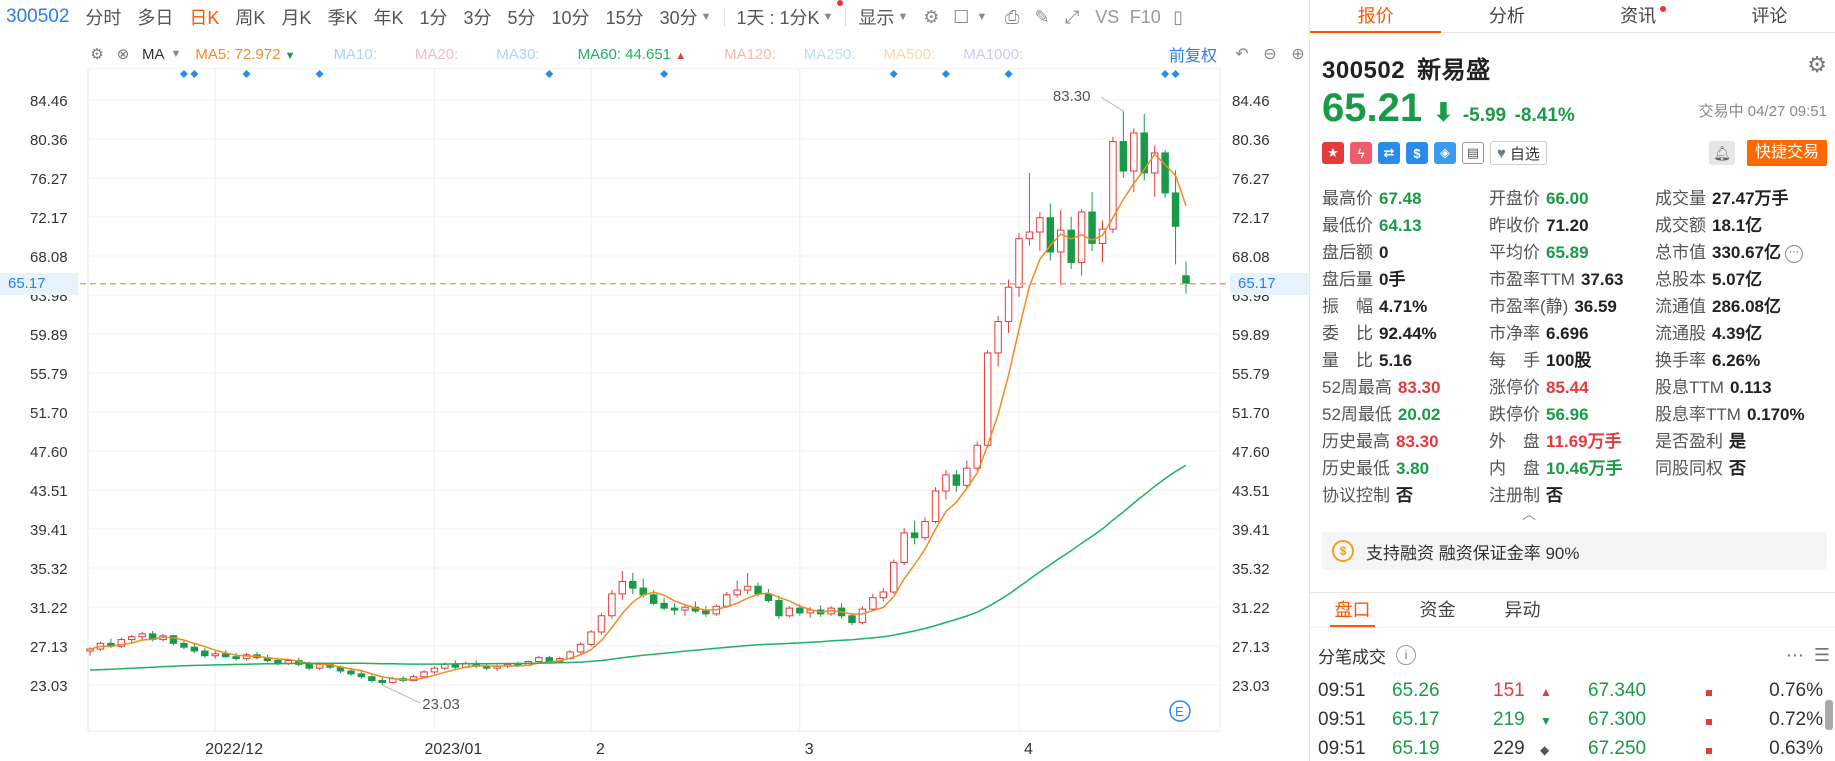 The height and width of the screenshot is (761, 1835). I want to click on period-tab: 季K, so click(342, 18).